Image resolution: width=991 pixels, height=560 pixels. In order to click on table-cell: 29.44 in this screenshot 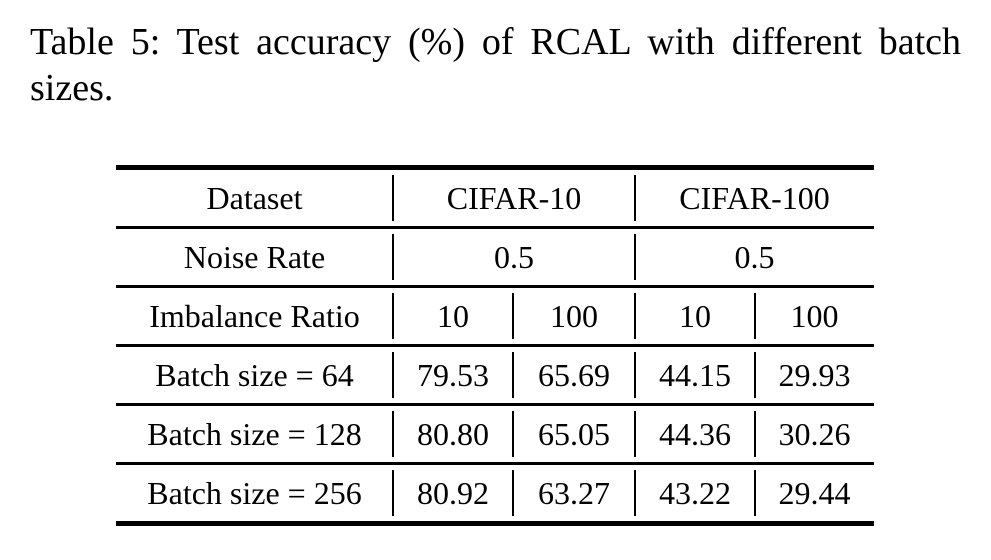, I will do `click(814, 494)`.